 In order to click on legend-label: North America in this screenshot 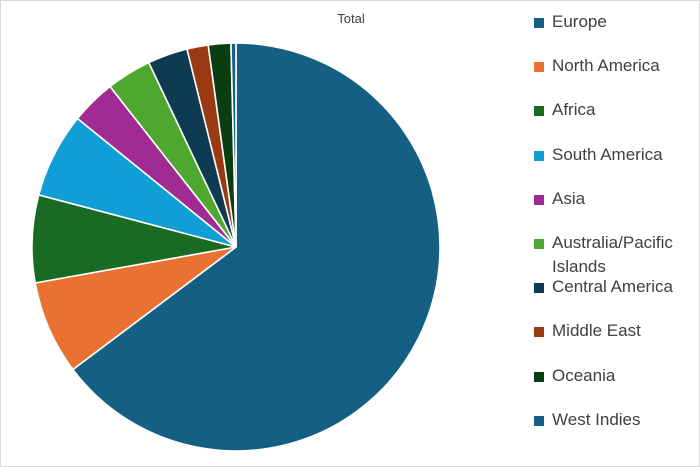, I will do `click(606, 66)`.